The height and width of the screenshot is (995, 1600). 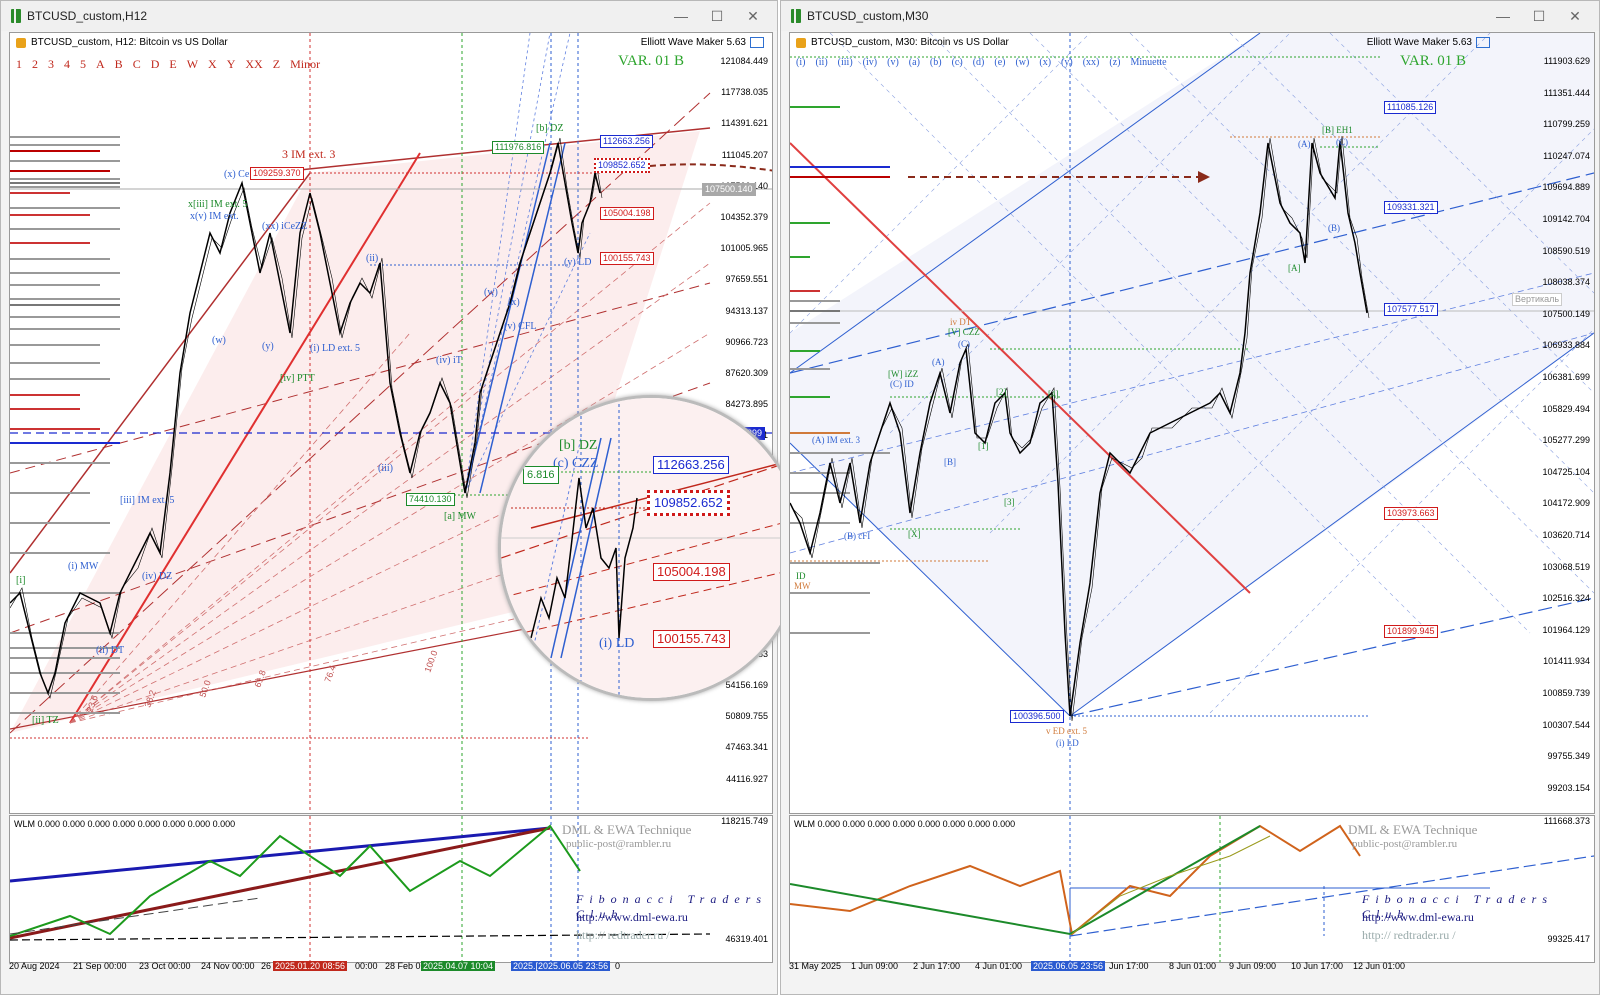 I want to click on annotation-i-ld: (i) LD ext. 5, so click(x=335, y=348).